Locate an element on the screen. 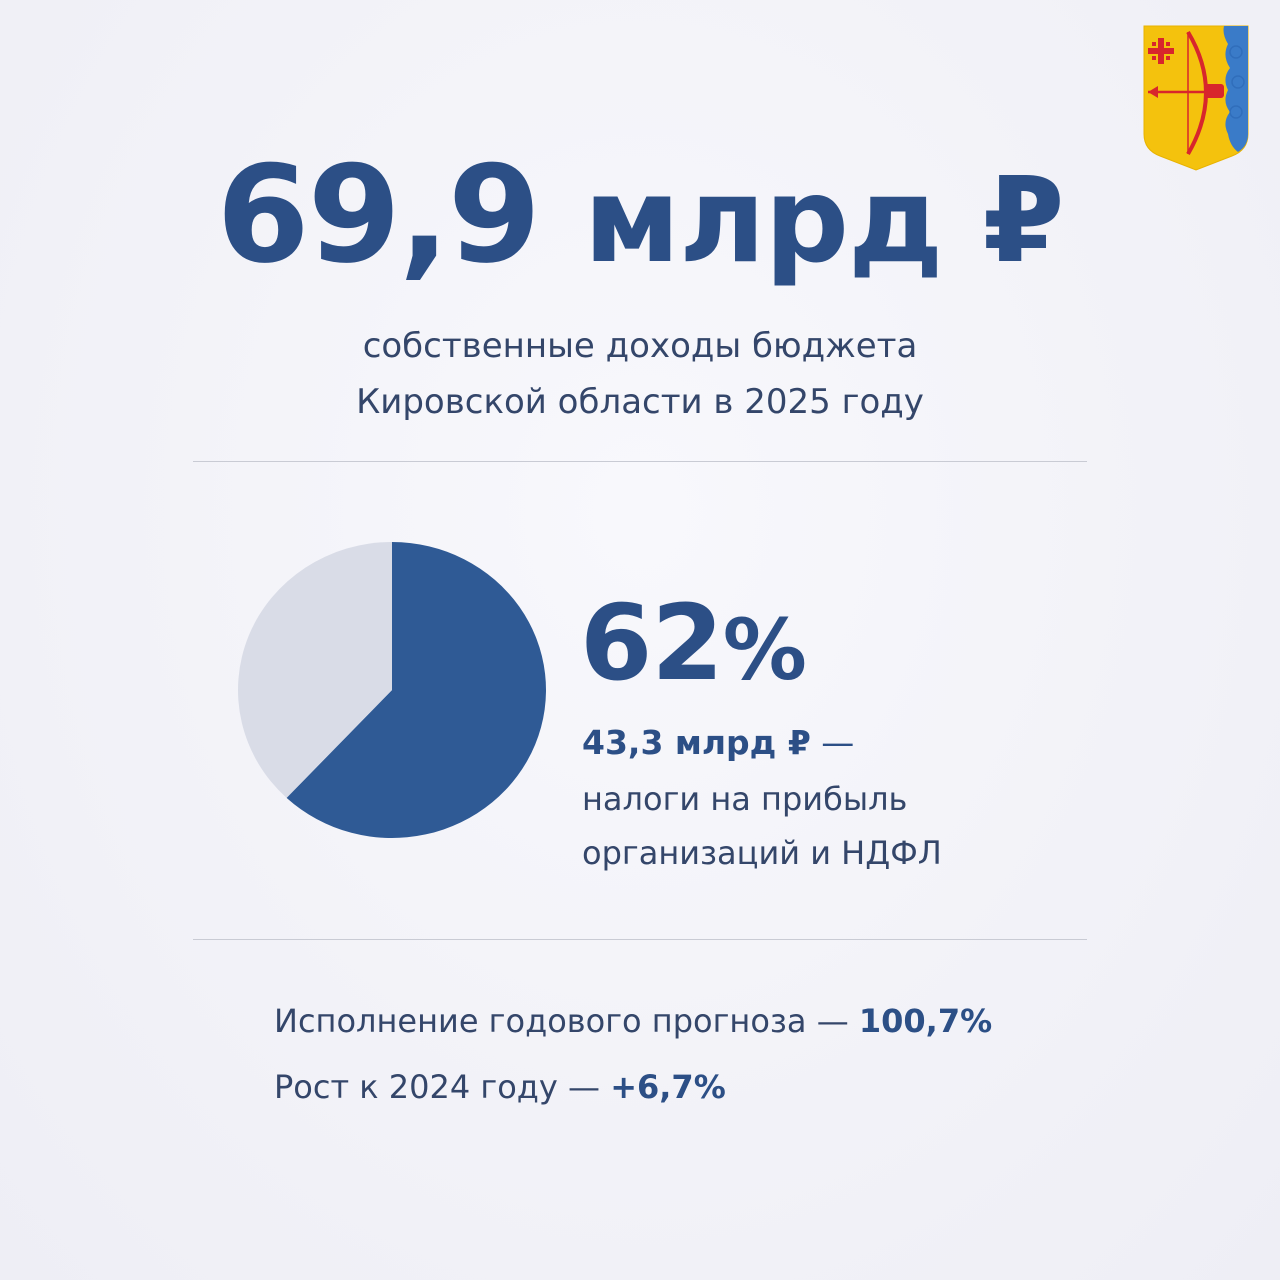 The height and width of the screenshot is (1280, 1280). pie-amount: 43,3 млрд ₽ — is located at coordinates (718, 743).